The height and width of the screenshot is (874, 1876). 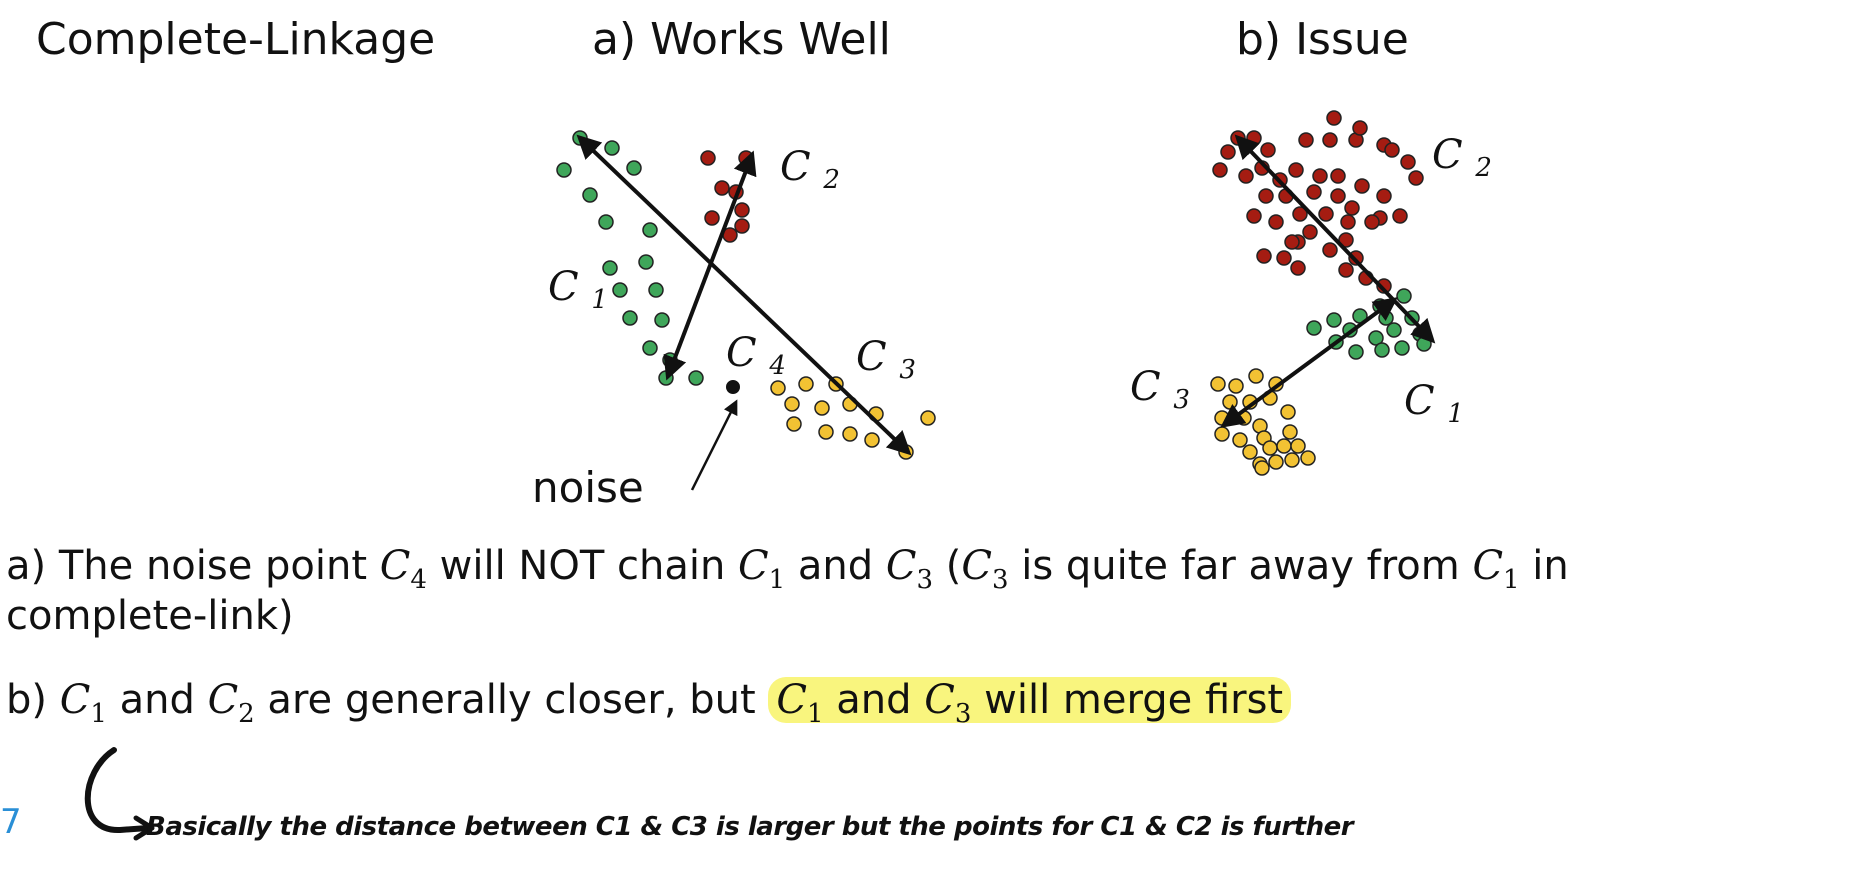 I want to click on math-c2: C2, so click(x=231, y=703).